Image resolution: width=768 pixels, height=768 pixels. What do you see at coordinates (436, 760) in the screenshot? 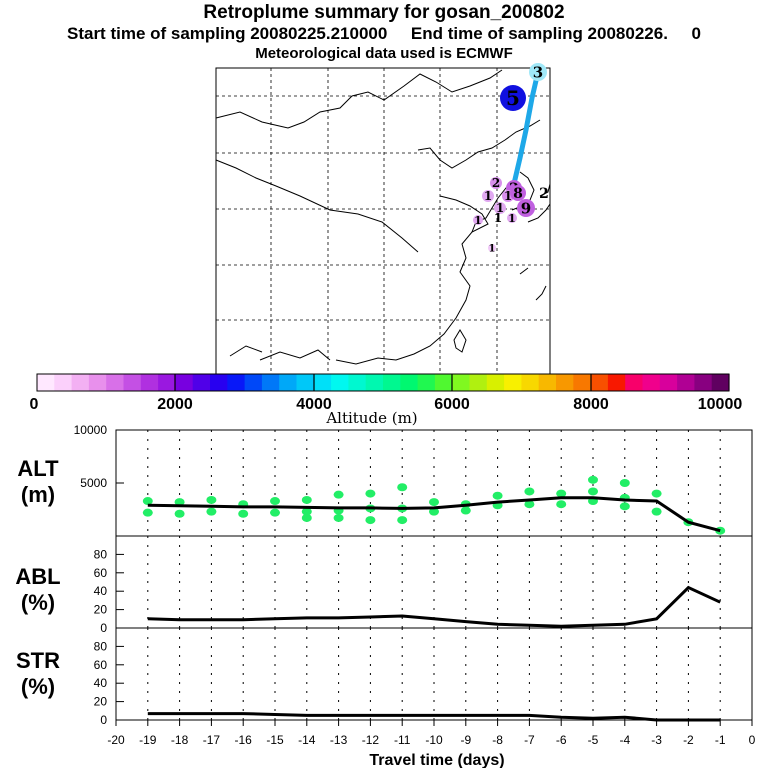
I see `x-axis-title: Travel time (days)` at bounding box center [436, 760].